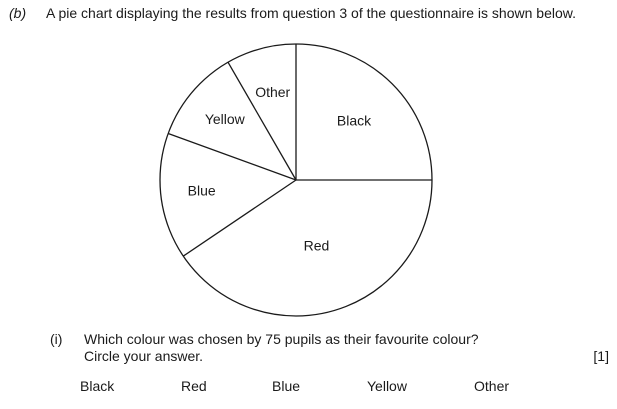 Image resolution: width=617 pixels, height=409 pixels. What do you see at coordinates (202, 190) in the screenshot?
I see `slice-label-blue: Blue` at bounding box center [202, 190].